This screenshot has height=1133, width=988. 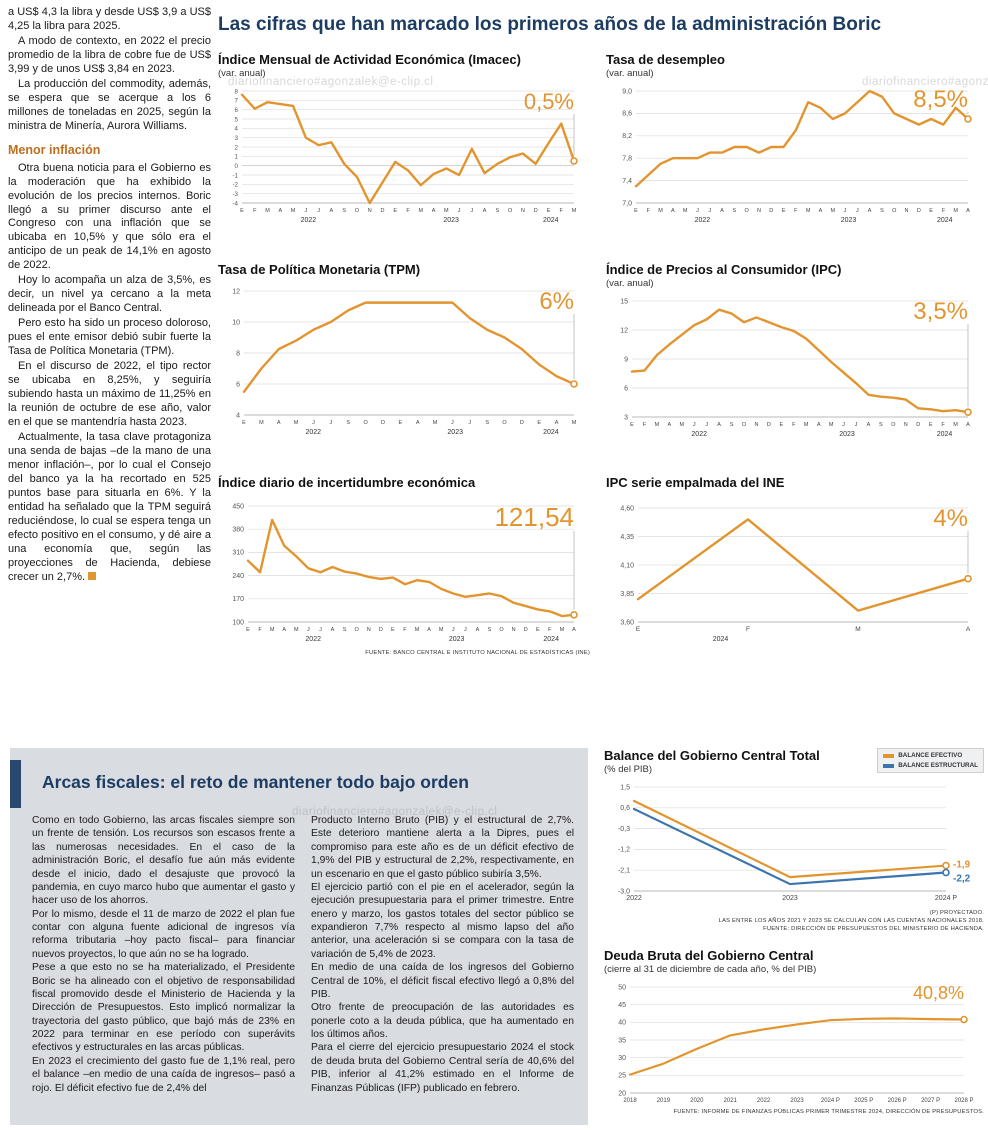 What do you see at coordinates (627, 565) in the screenshot?
I see `svg-text: 4,10` at bounding box center [627, 565].